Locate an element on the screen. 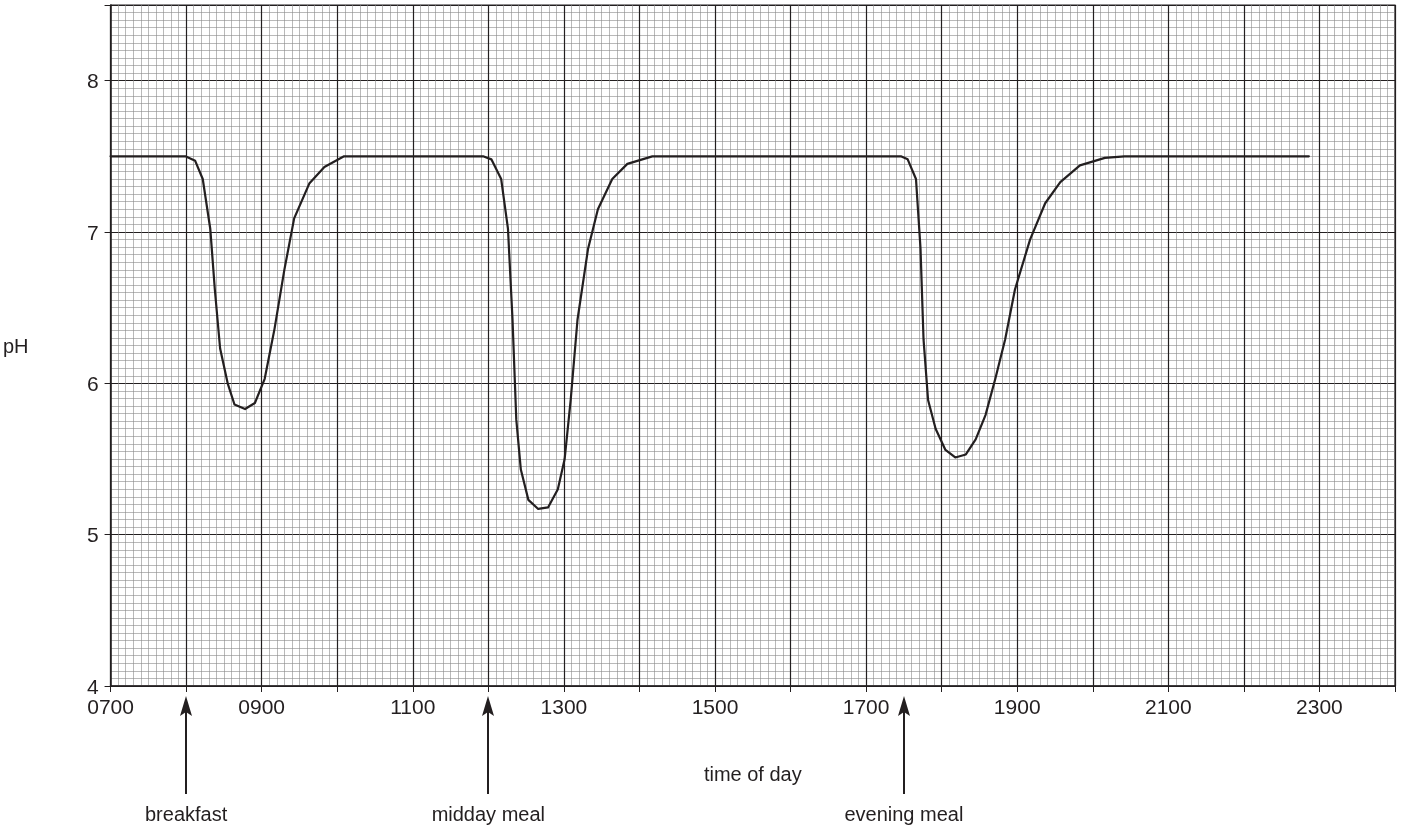  x-tick-label: 1900 is located at coordinates (1017, 706).